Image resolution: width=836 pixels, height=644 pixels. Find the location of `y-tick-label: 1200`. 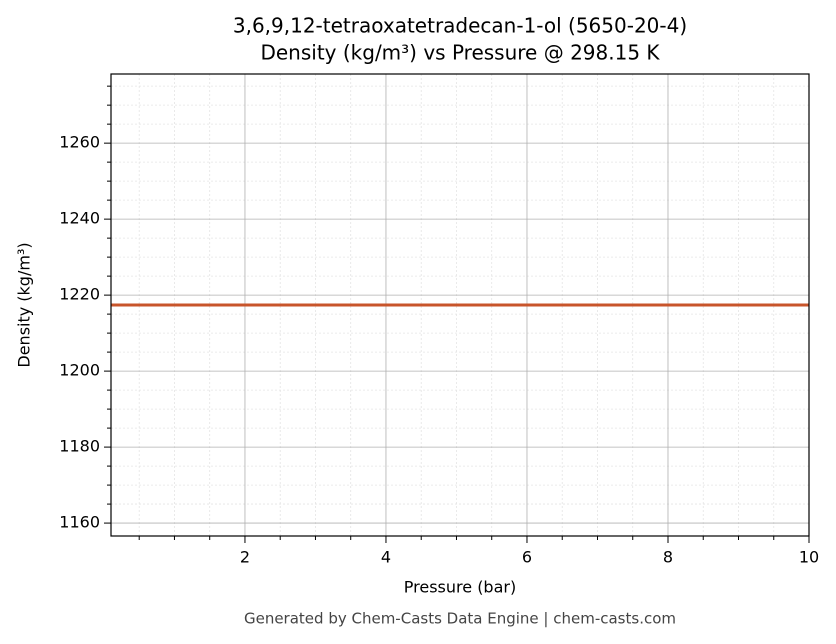

y-tick-label: 1200 is located at coordinates (79, 370).